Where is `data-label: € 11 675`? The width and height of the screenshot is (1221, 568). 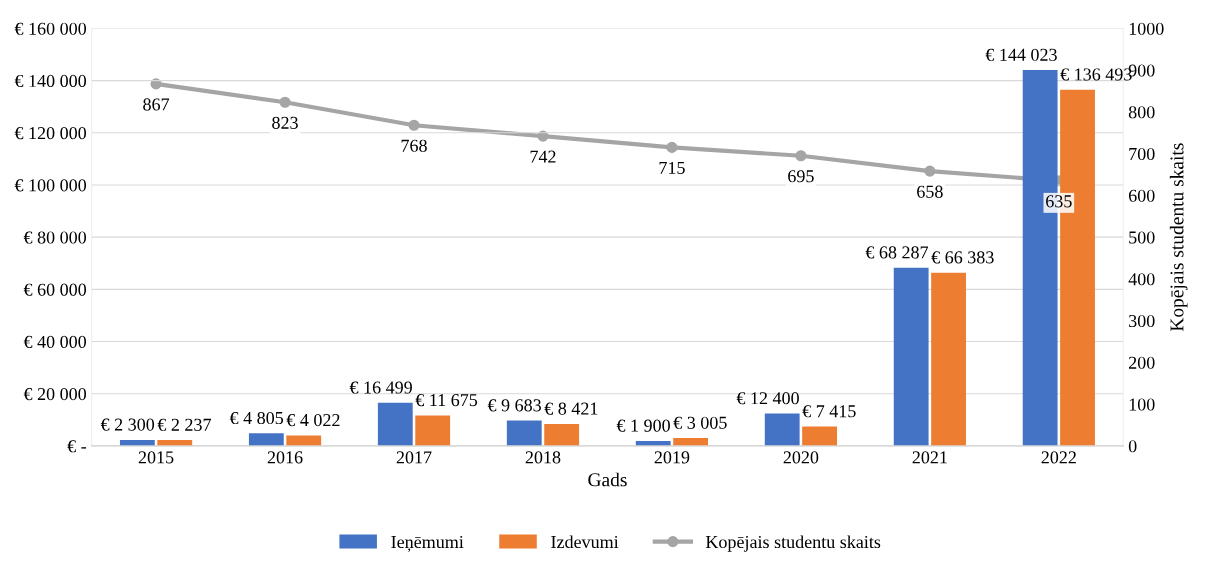
data-label: € 11 675 is located at coordinates (446, 400).